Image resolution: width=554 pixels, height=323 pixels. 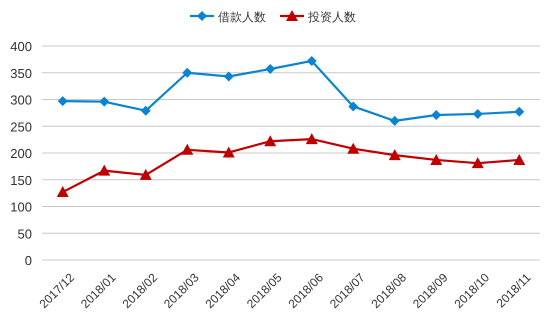 What do you see at coordinates (25, 234) in the screenshot?
I see `y-tick-label: 50` at bounding box center [25, 234].